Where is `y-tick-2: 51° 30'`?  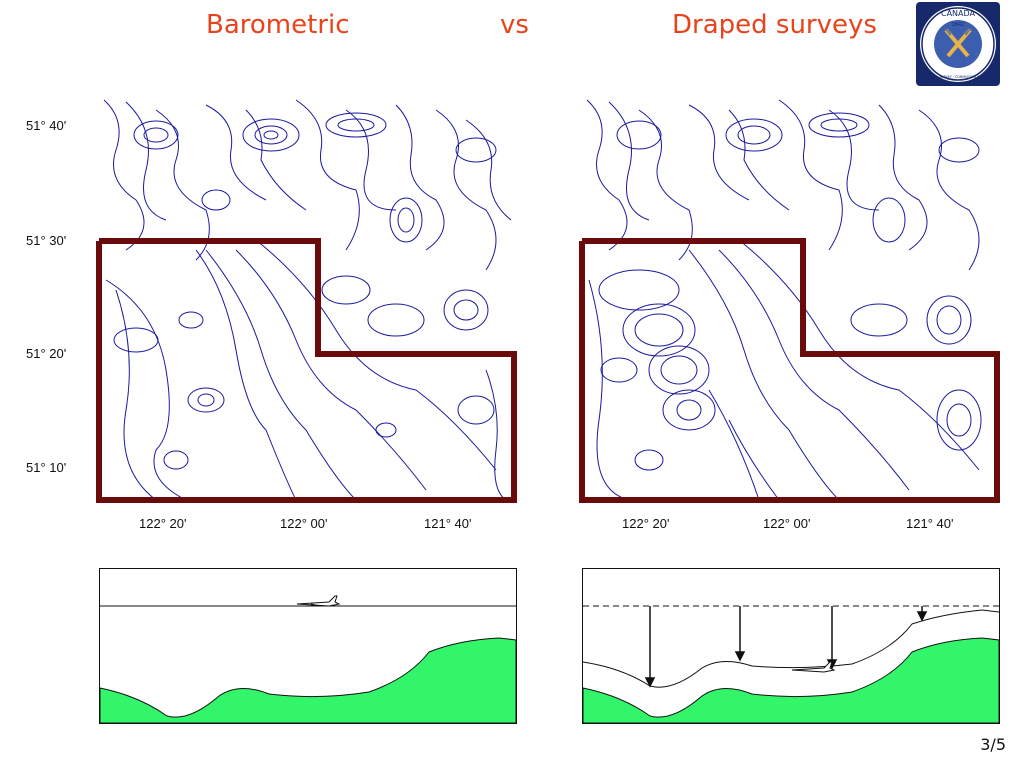
y-tick-2: 51° 30' is located at coordinates (46, 240).